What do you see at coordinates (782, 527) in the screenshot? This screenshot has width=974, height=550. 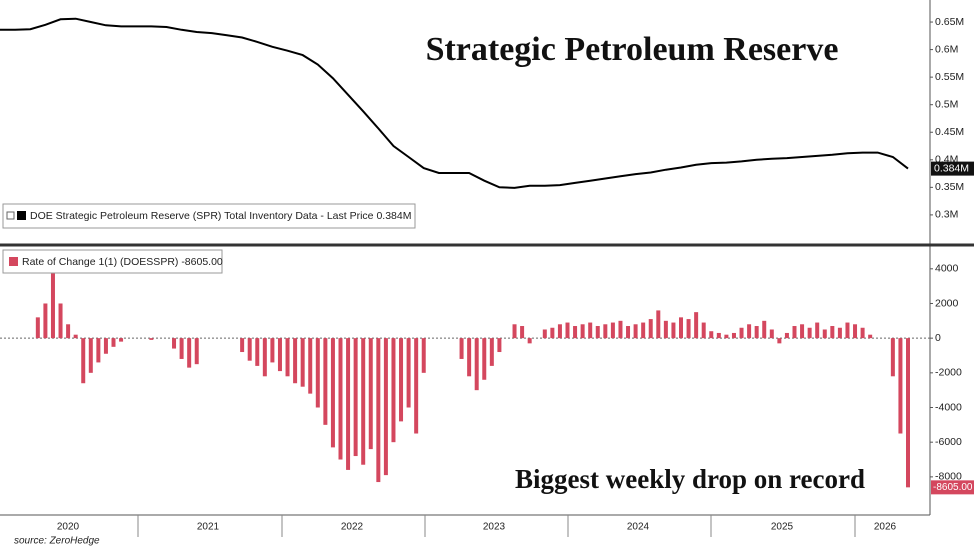 I see `x-tick-label: 2025` at bounding box center [782, 527].